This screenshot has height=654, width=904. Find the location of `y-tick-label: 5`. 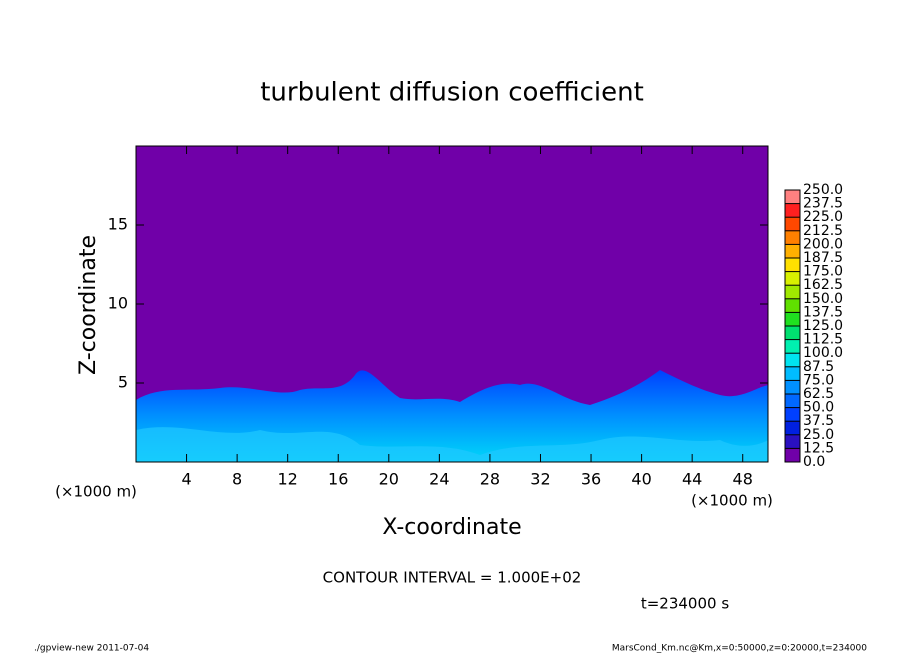

y-tick-label: 5 is located at coordinates (123, 382).